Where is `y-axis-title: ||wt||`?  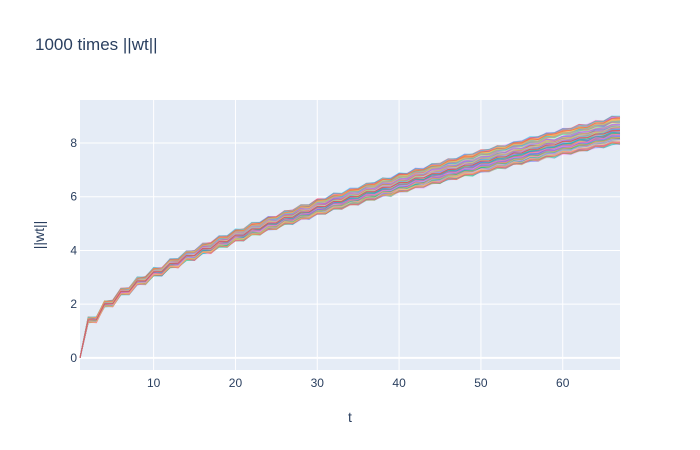
y-axis-title: ||wt|| is located at coordinates (39, 235).